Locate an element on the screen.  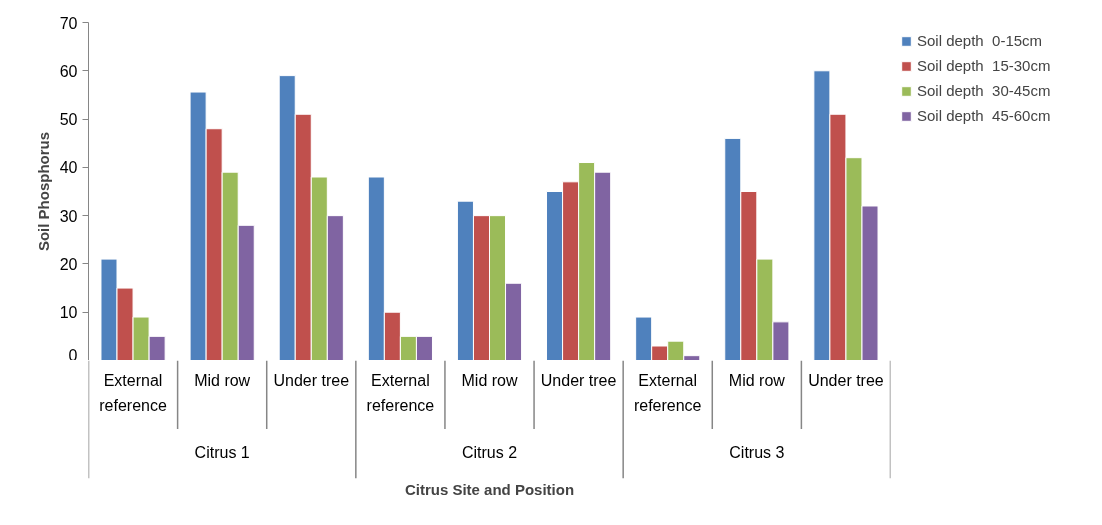
text: Citrus 2 is located at coordinates (489, 453).